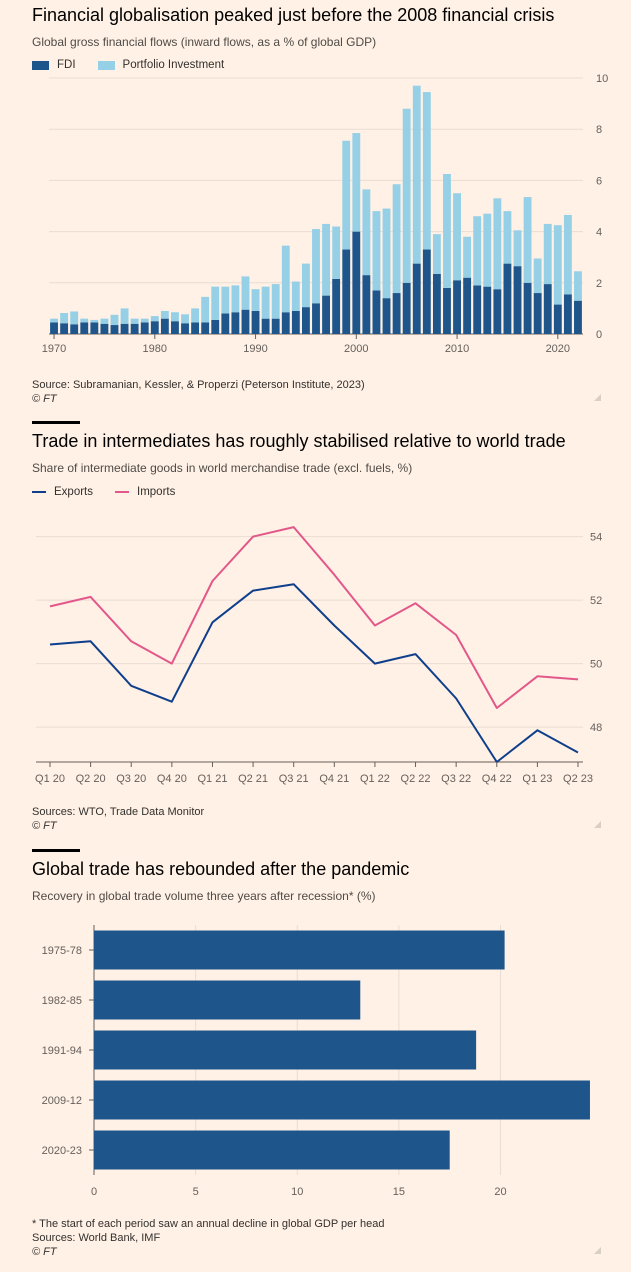 The image size is (631, 1272). I want to click on chart3-rule, so click(56, 850).